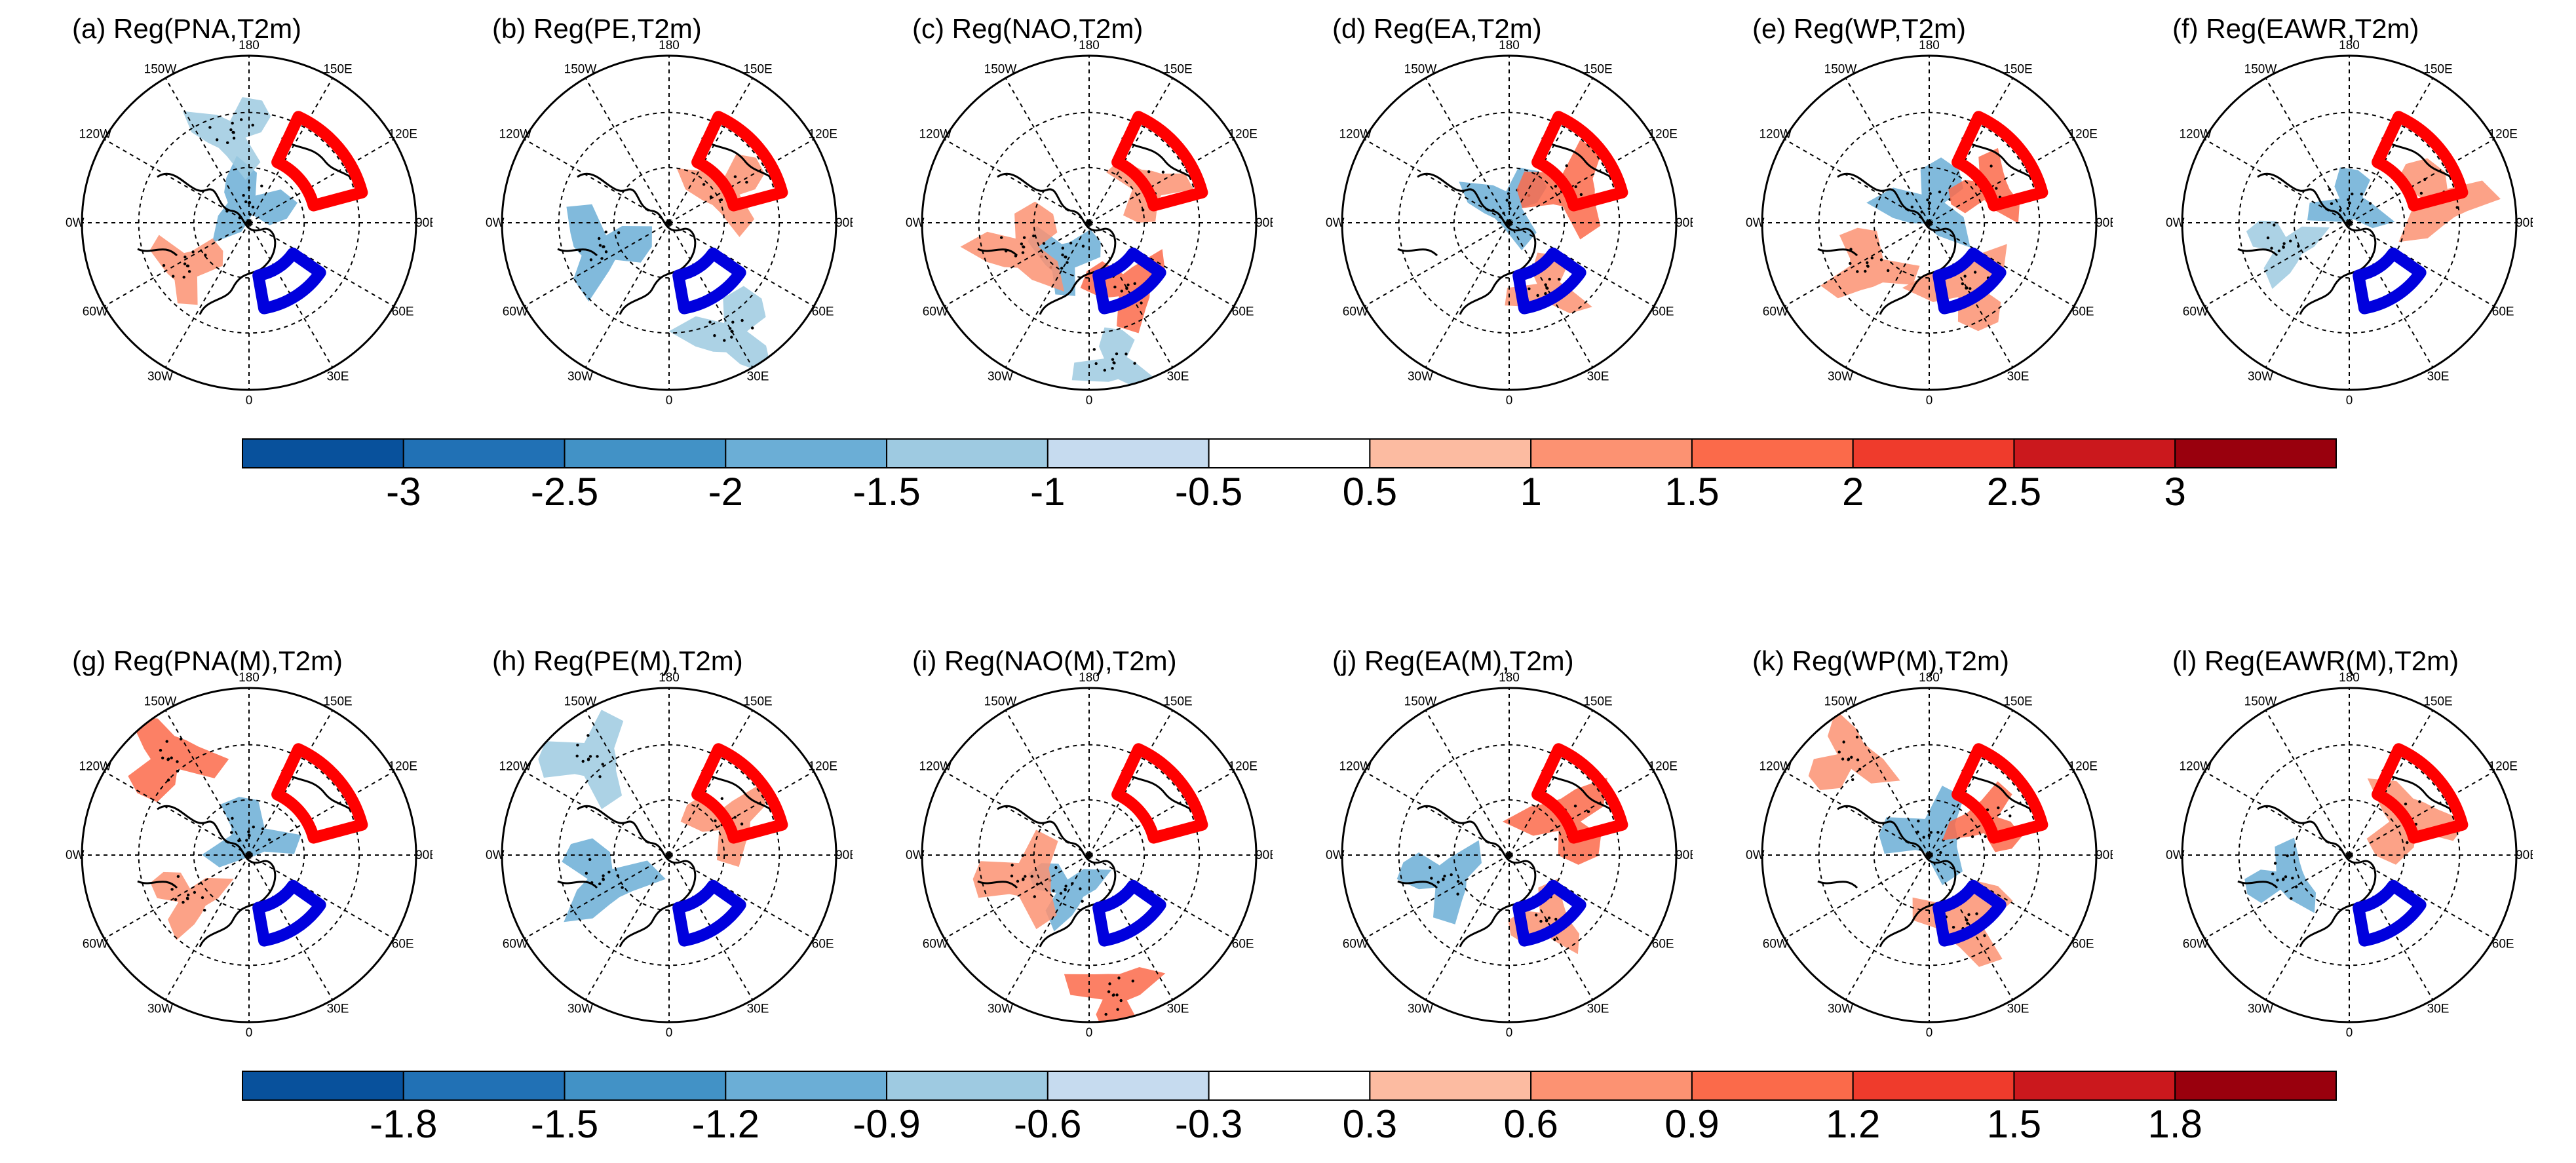 The height and width of the screenshot is (1163, 2576). I want to click on colorbar-label: -3, so click(403, 492).